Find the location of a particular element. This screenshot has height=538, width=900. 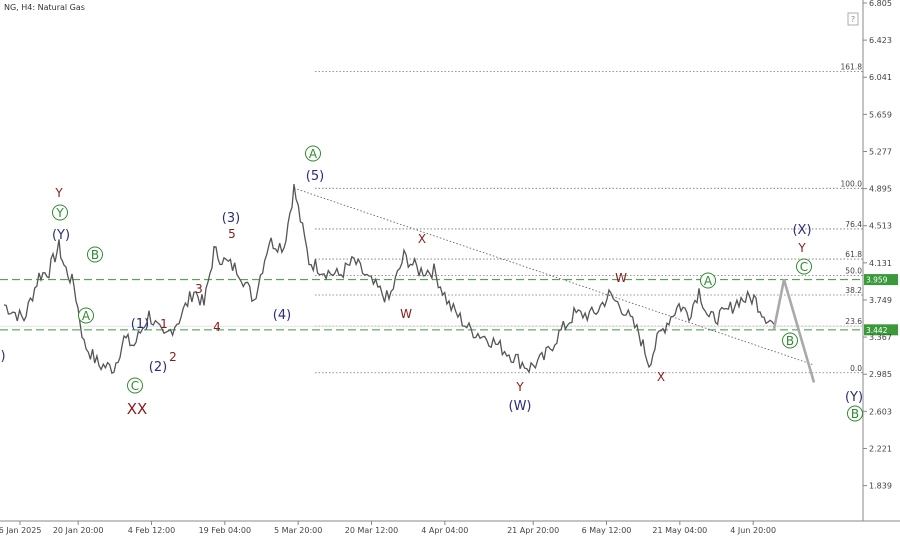

projection-layer is located at coordinates (794, 331).